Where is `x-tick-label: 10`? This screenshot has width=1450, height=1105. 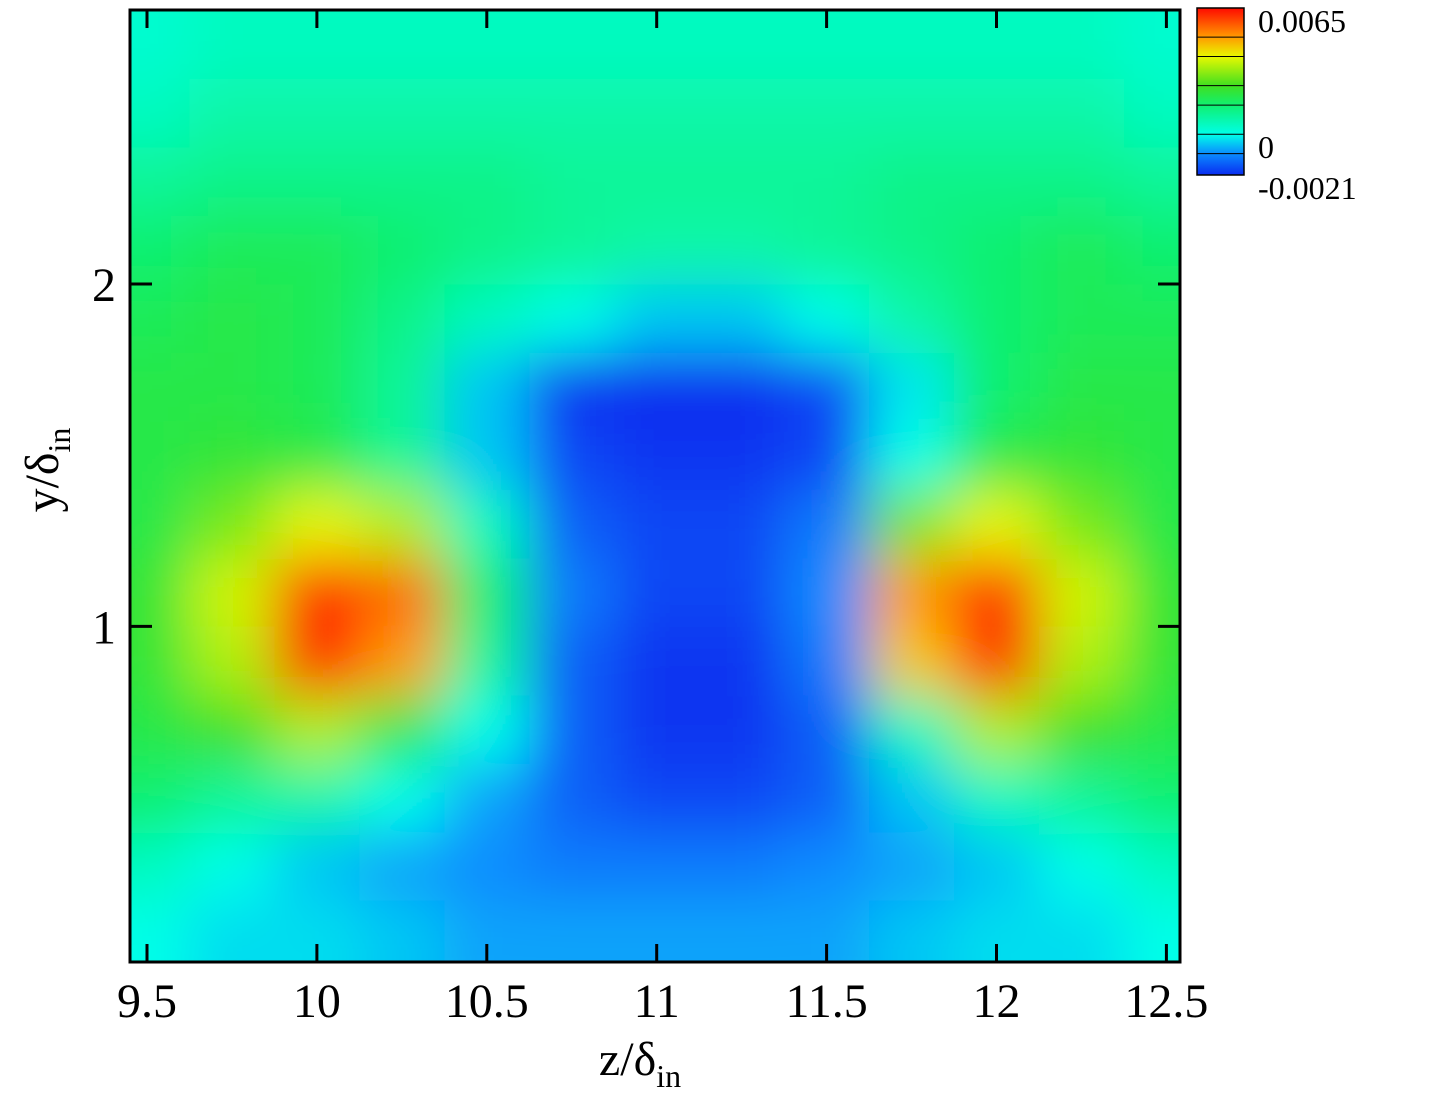 x-tick-label: 10 is located at coordinates (317, 1001).